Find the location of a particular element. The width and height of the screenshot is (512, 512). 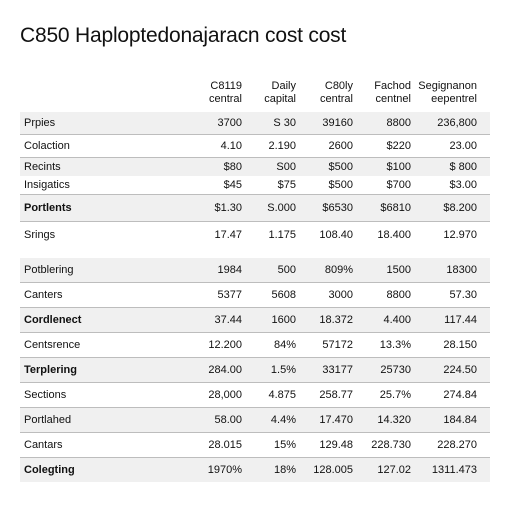

row-label: Canters is located at coordinates (43, 295).